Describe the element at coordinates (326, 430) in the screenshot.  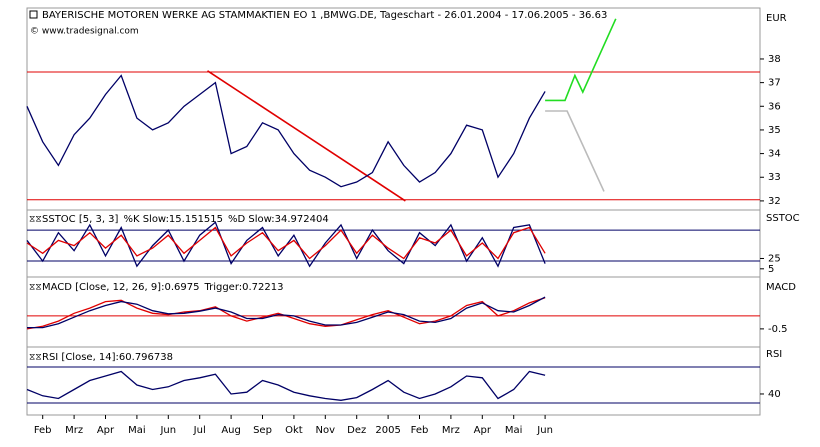
I see `x-tick-label: Nov` at that location.